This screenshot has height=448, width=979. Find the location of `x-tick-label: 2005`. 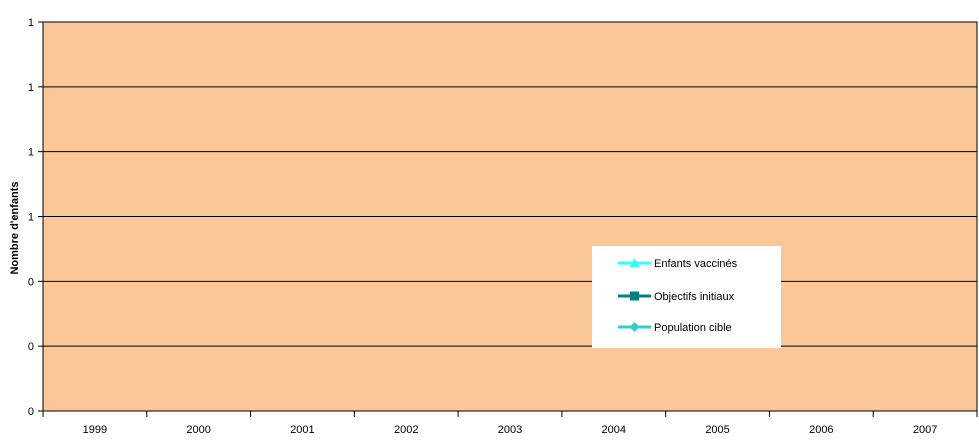

x-tick-label: 2005 is located at coordinates (717, 430).